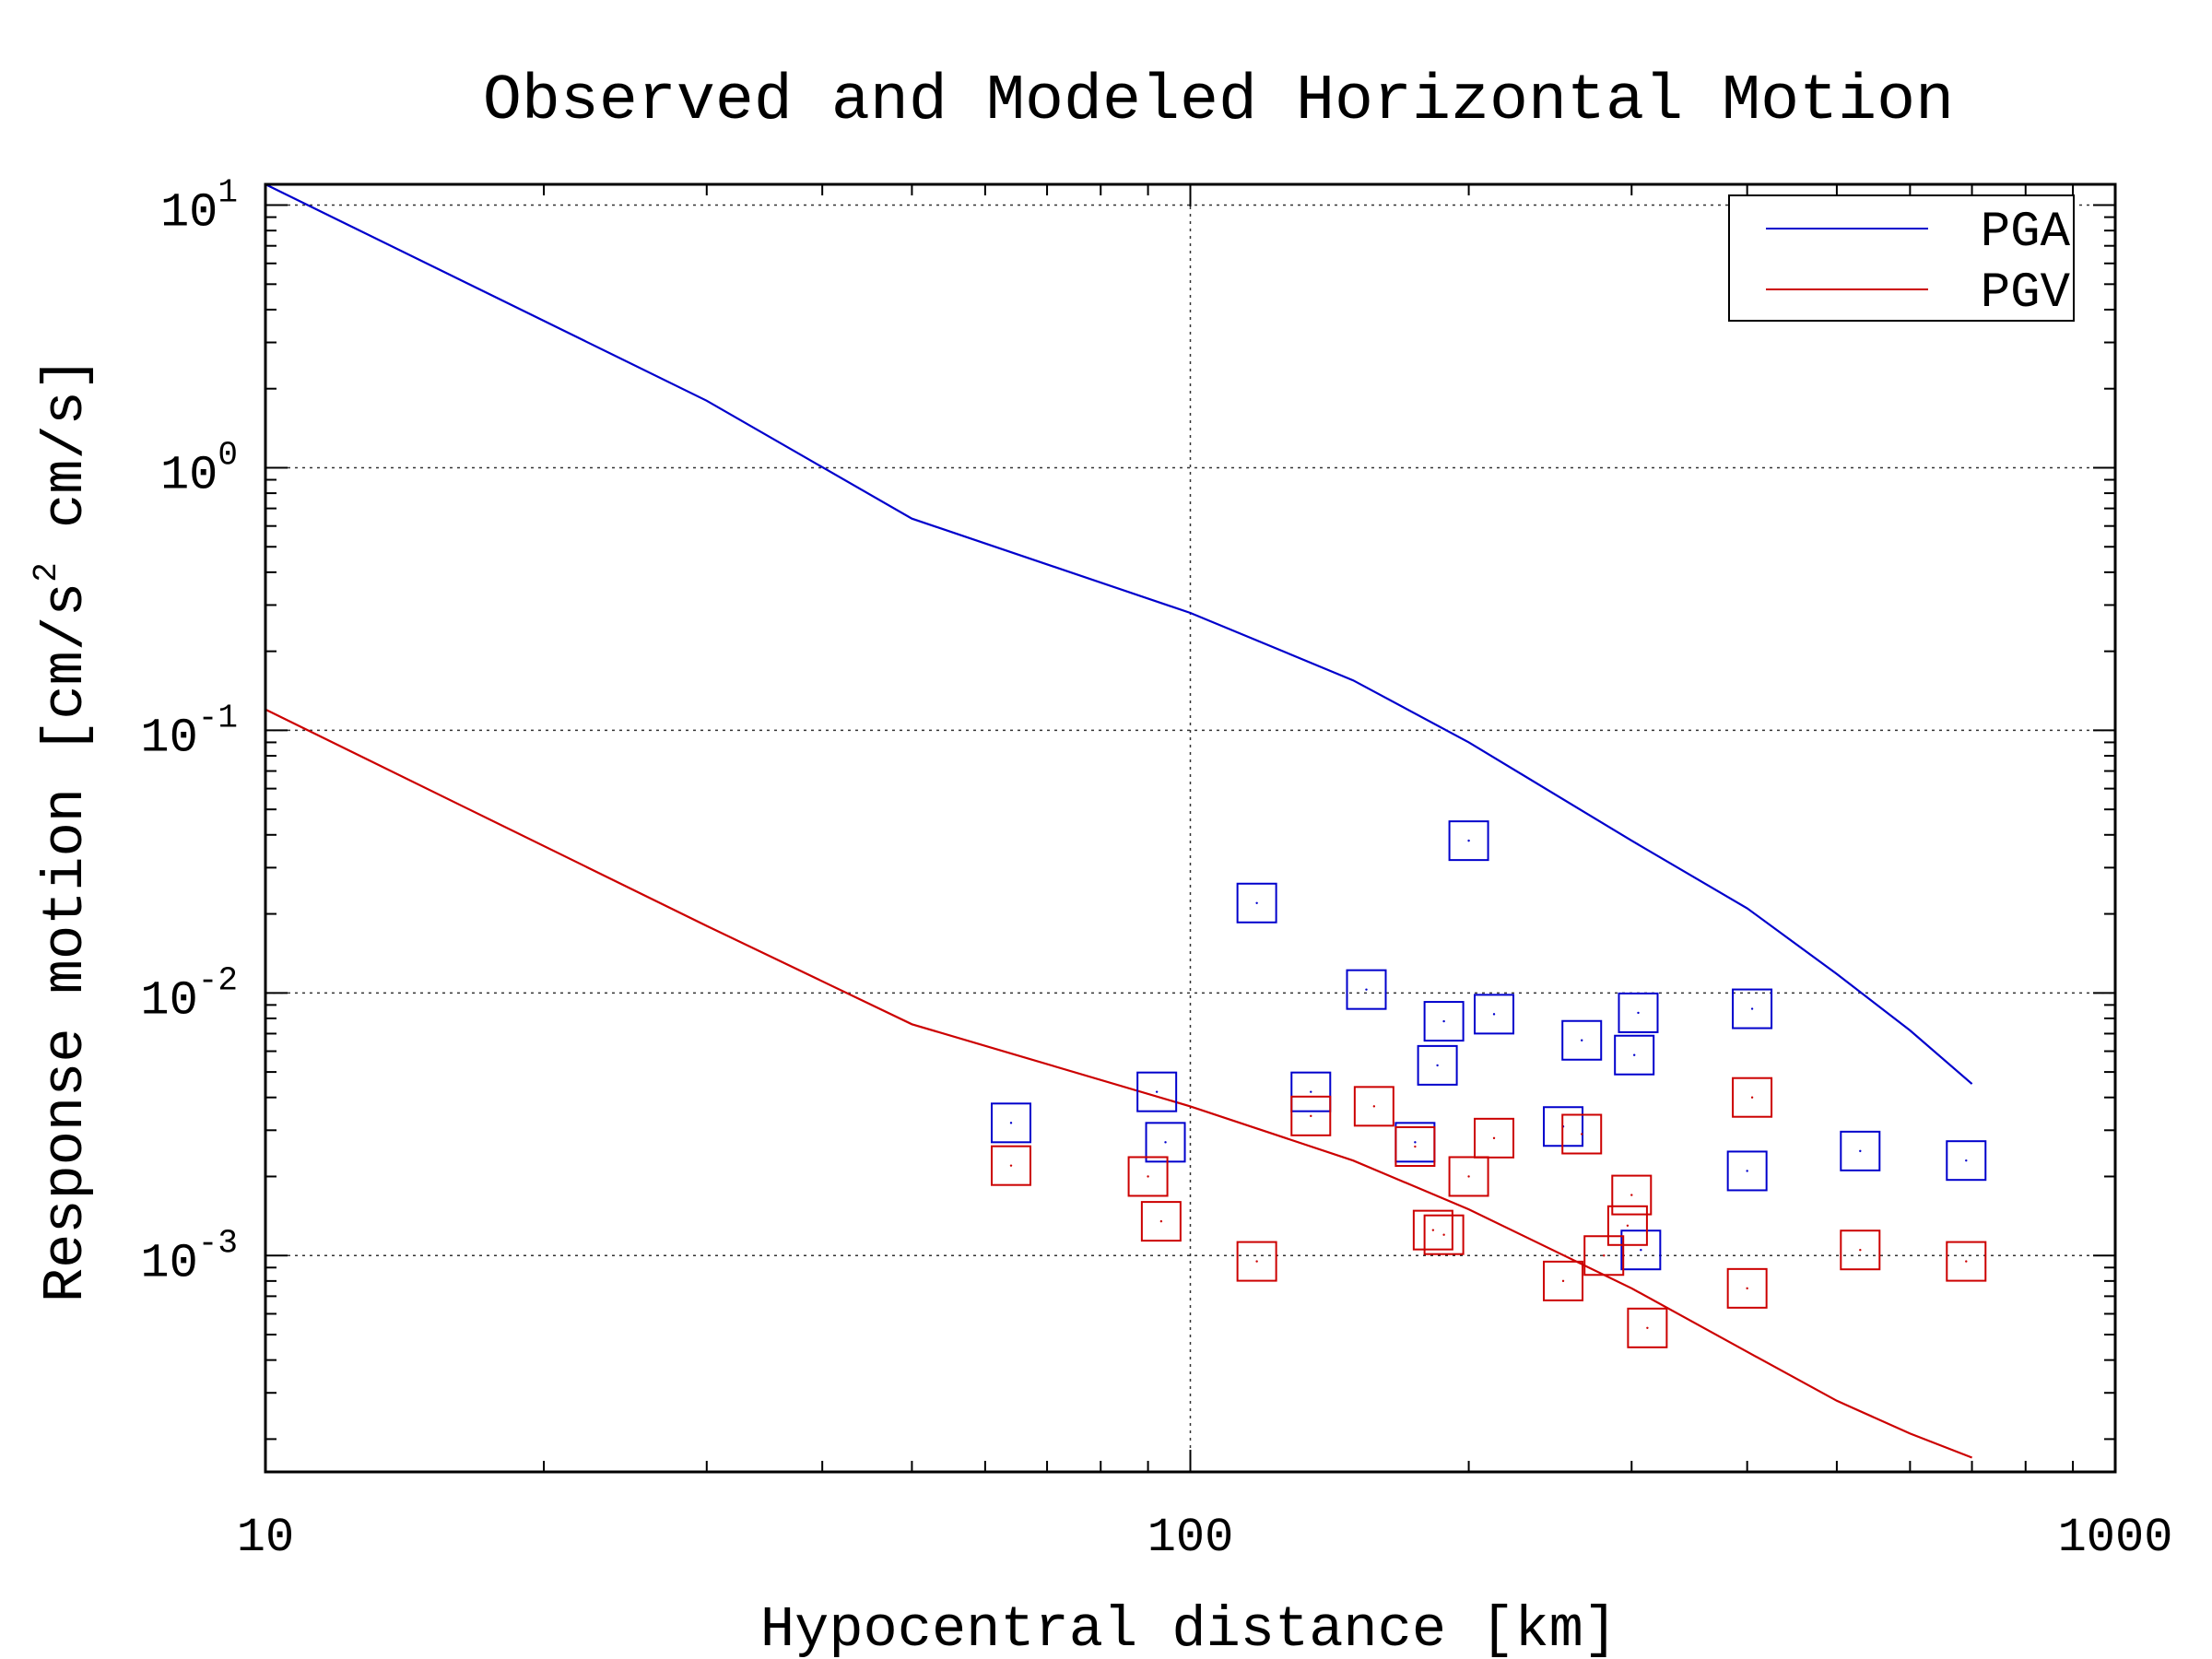 The width and height of the screenshot is (2212, 1659). What do you see at coordinates (265, 1538) in the screenshot?
I see `x-tick-label: 10` at bounding box center [265, 1538].